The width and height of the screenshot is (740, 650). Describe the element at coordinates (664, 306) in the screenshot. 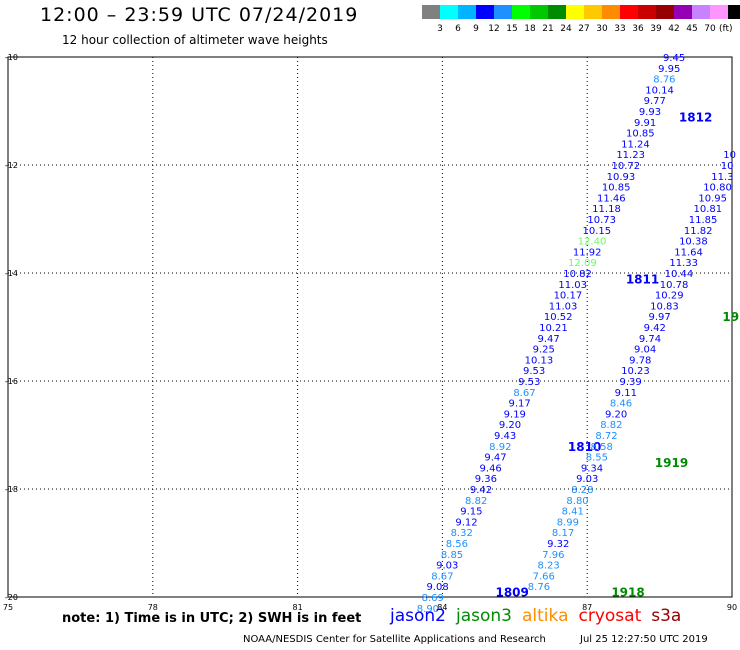

I see `wave-height-value: 10.83` at that location.